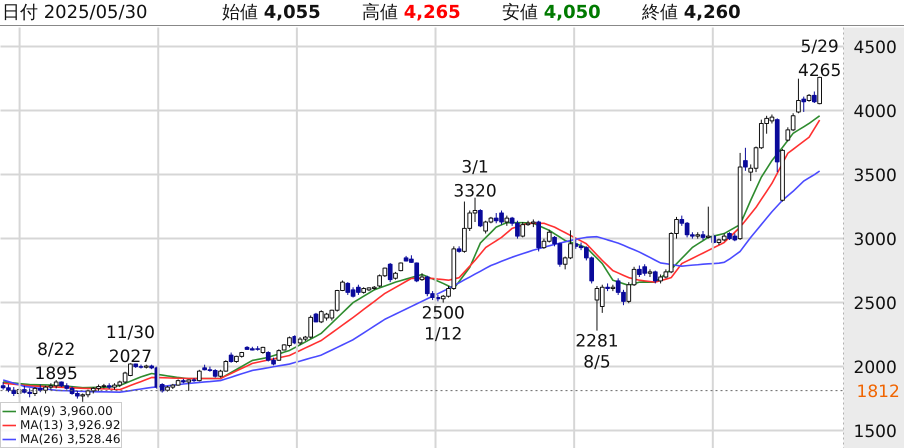  What do you see at coordinates (271, 13) in the screenshot?
I see `text: 始値 4,055` at bounding box center [271, 13].